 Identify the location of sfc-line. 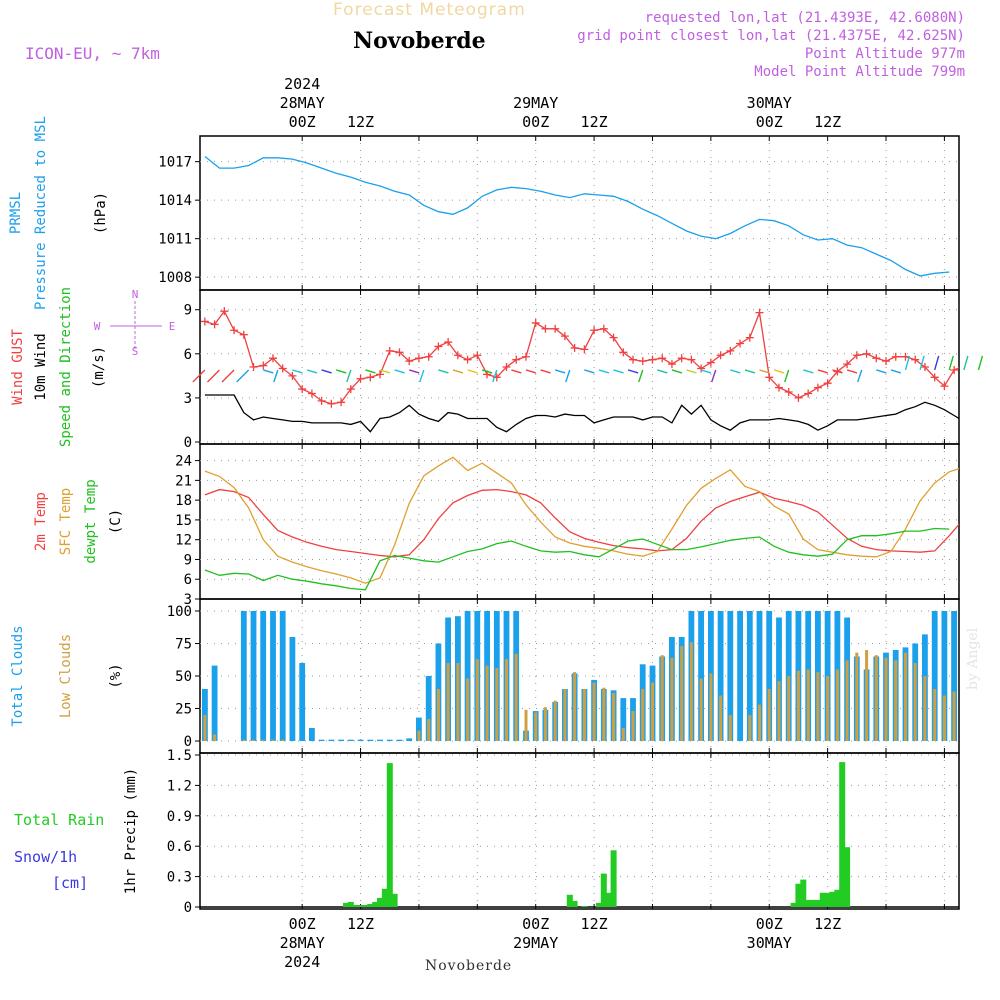
(581, 520).